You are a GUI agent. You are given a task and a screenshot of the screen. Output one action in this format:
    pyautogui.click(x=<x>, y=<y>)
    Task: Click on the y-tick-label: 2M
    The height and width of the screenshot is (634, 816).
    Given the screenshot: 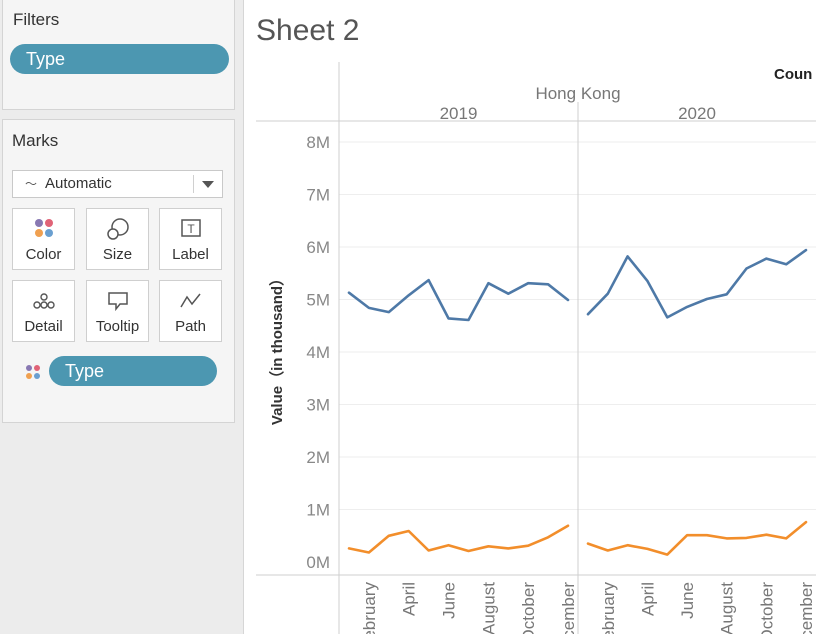 What is the action you would take?
    pyautogui.click(x=318, y=457)
    